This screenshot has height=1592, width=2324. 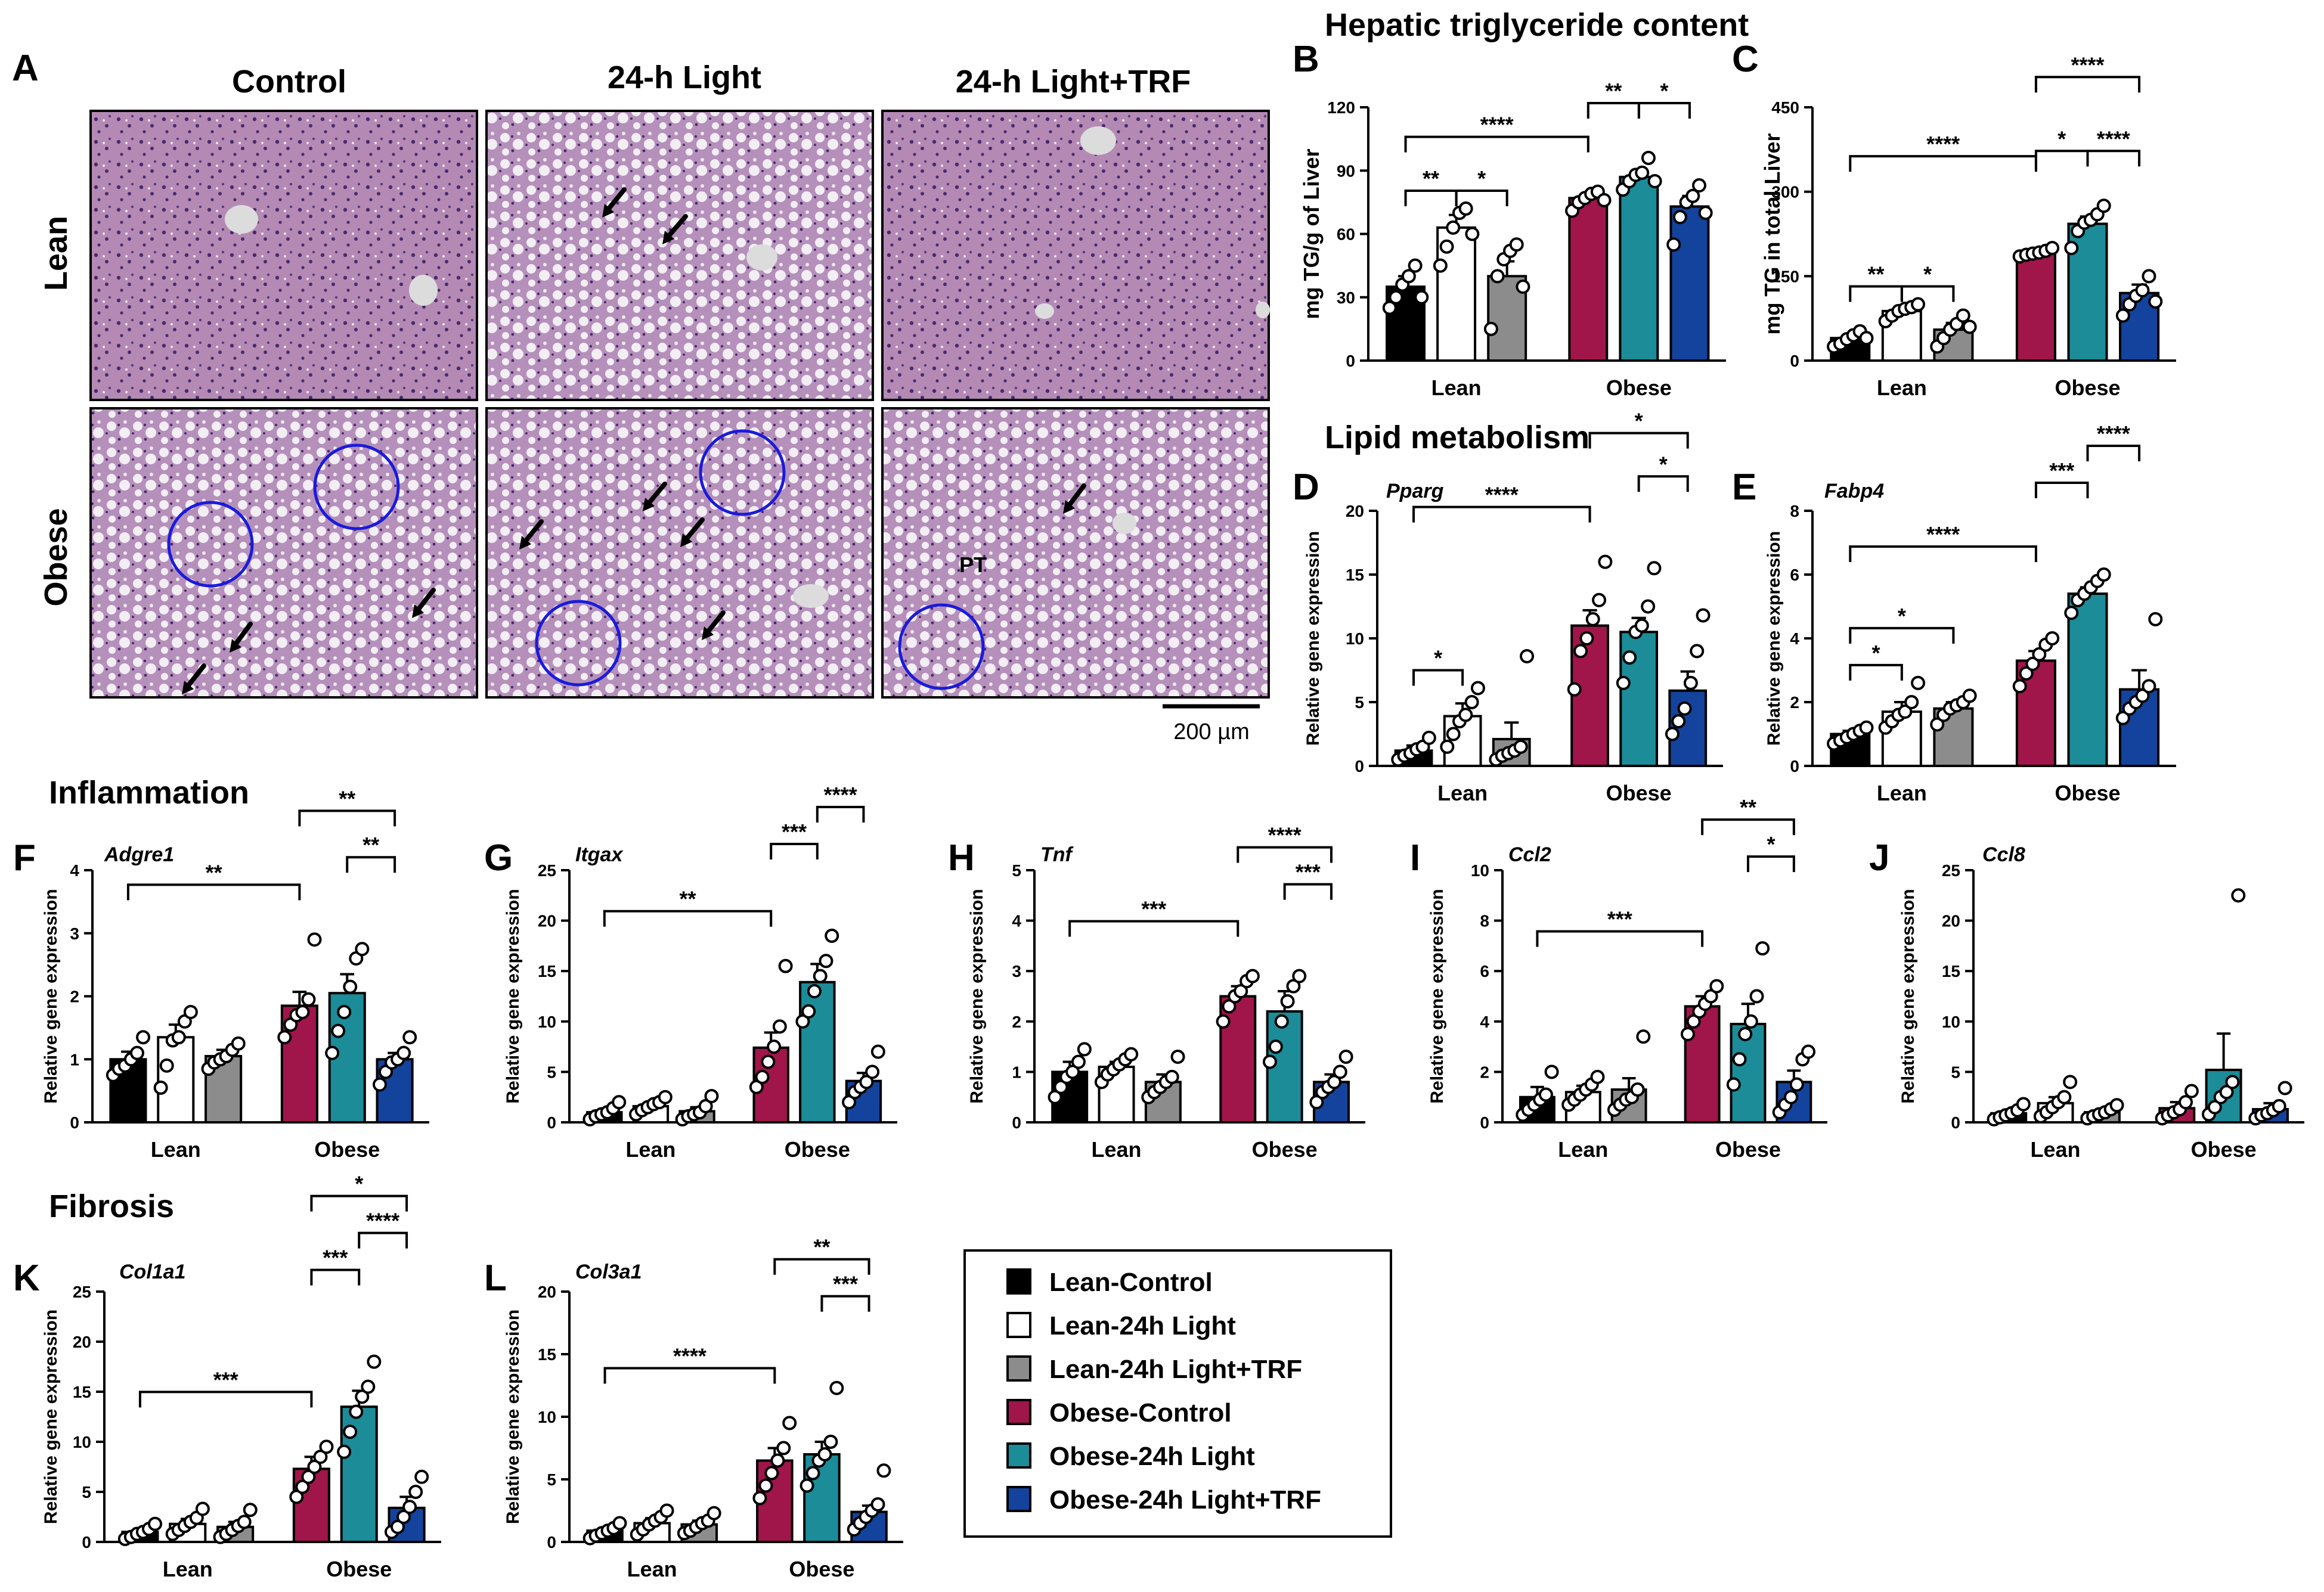 I want to click on gene-name-fabp4: Fabp4, so click(x=1854, y=491).